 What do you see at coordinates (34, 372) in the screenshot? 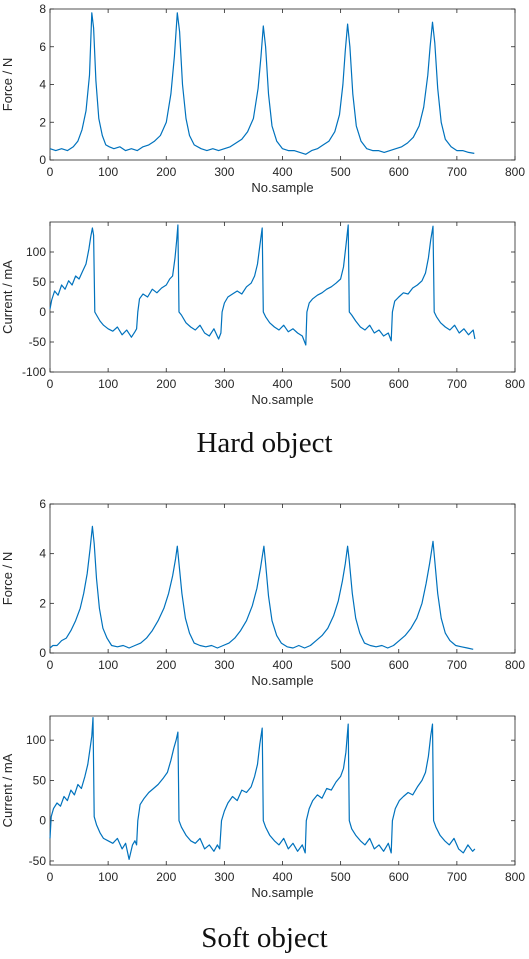
I see `y-tick-label-hard-current: -100` at bounding box center [34, 372].